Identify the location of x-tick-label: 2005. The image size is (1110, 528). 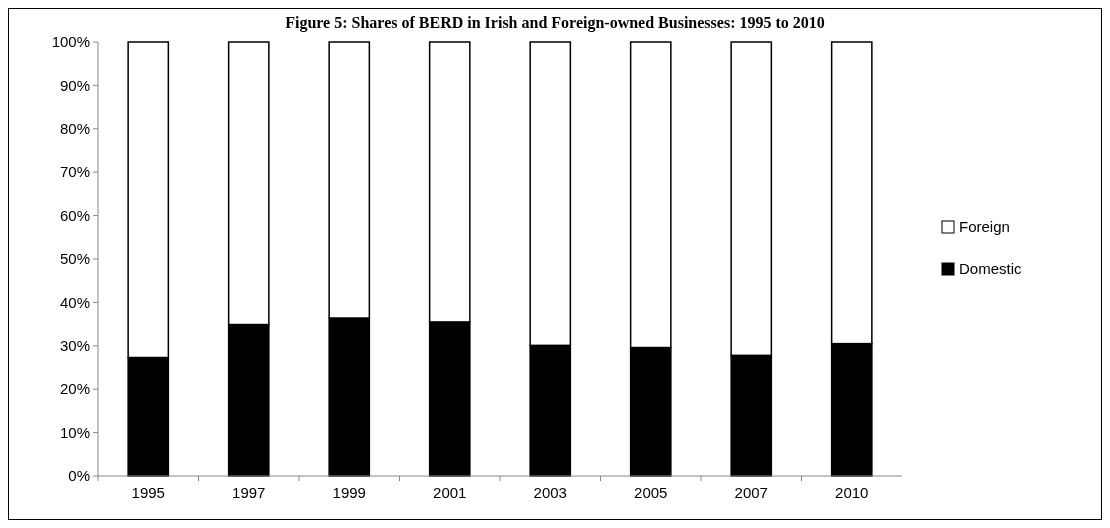
(651, 492).